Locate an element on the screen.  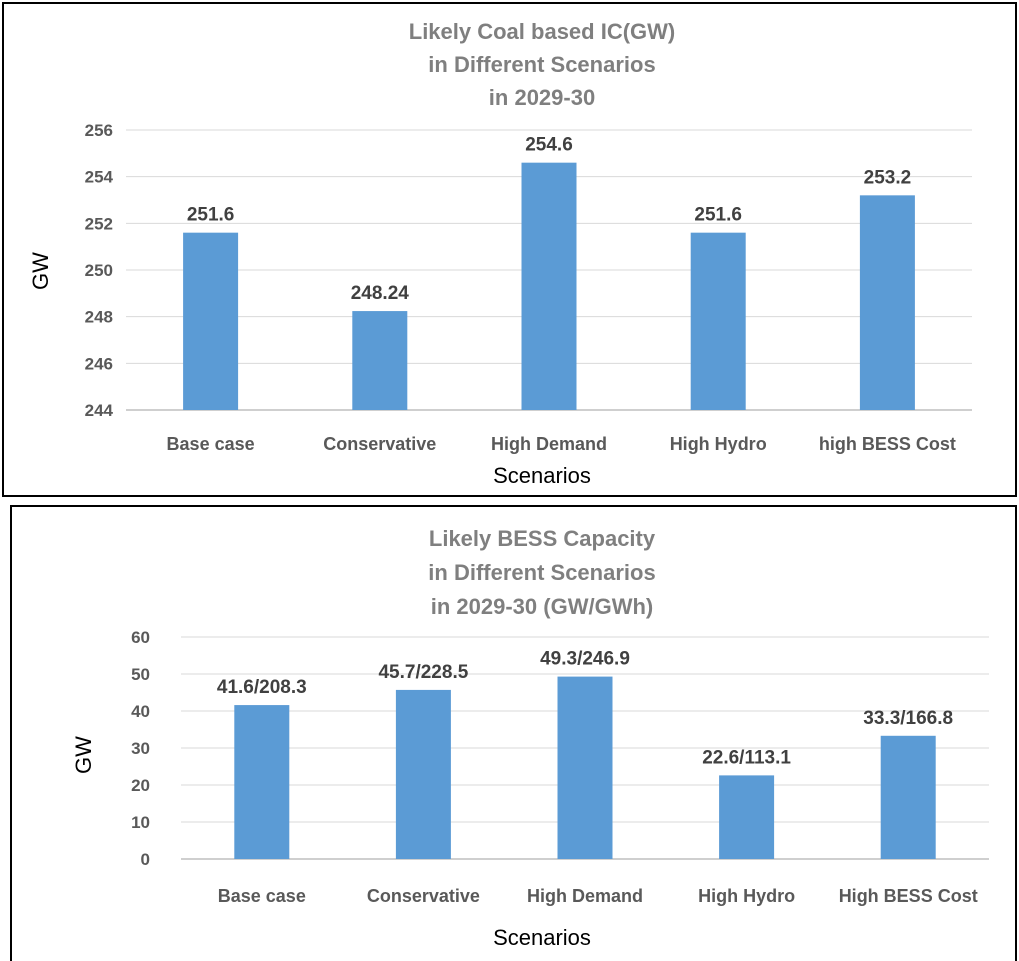
chart-title-line: Likely Coal based IC(GW) is located at coordinates (542, 31).